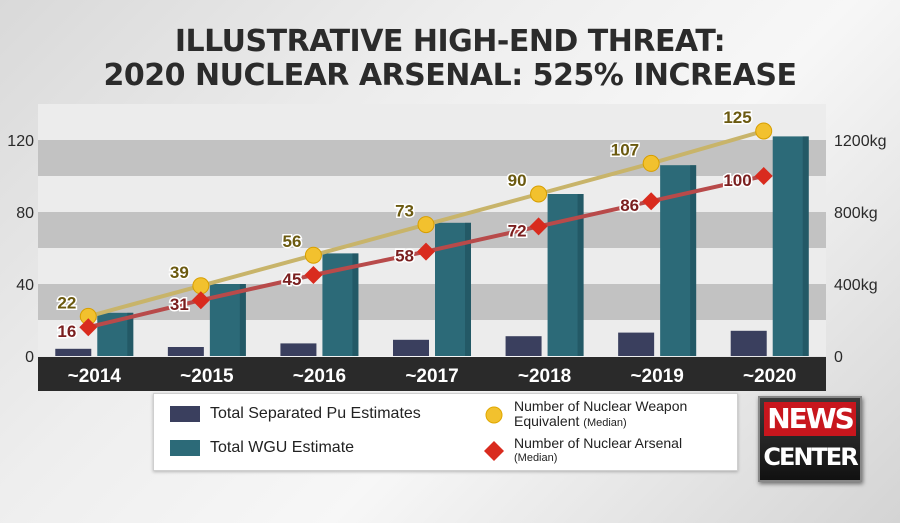 Image resolution: width=900 pixels, height=523 pixels. What do you see at coordinates (544, 376) in the screenshot?
I see `x-tick-label: ~2018` at bounding box center [544, 376].